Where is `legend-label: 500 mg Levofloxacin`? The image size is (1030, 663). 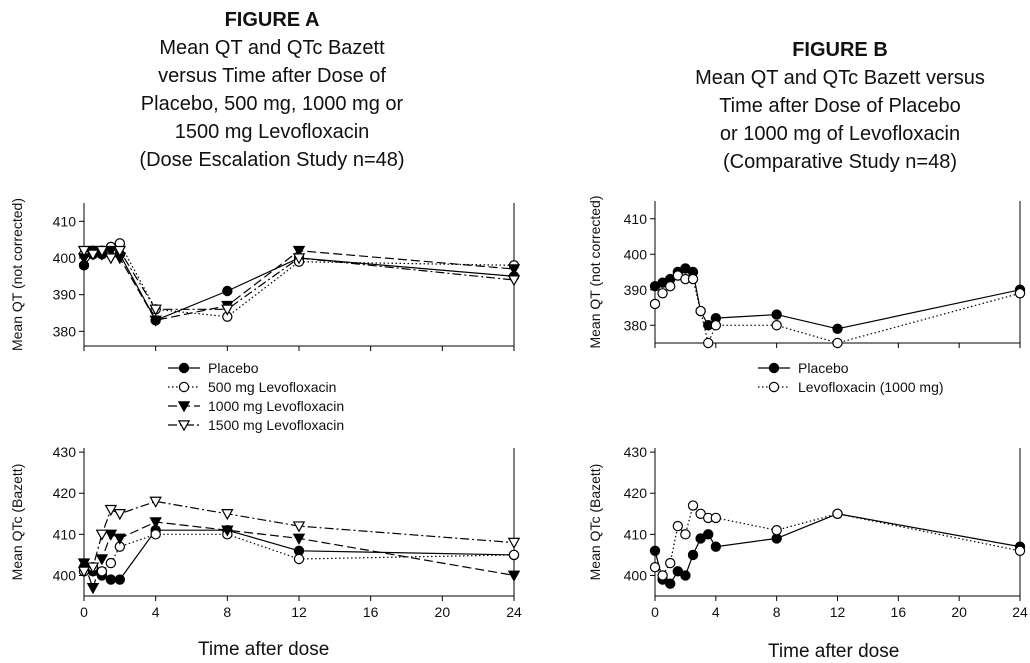
legend-label: 500 mg Levofloxacin is located at coordinates (272, 387).